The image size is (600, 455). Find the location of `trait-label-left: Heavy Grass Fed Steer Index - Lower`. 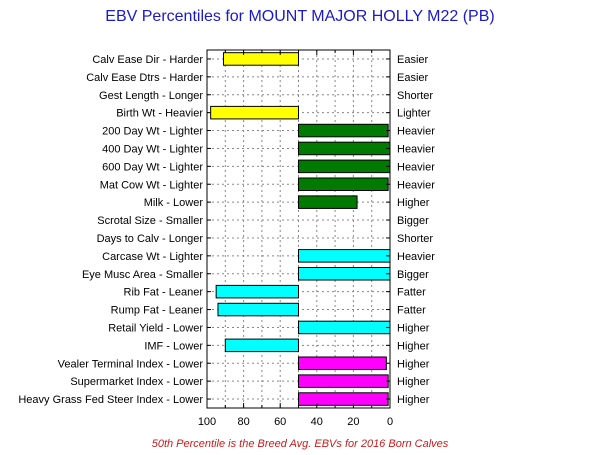

trait-label-left: Heavy Grass Fed Steer Index - Lower is located at coordinates (110, 400).